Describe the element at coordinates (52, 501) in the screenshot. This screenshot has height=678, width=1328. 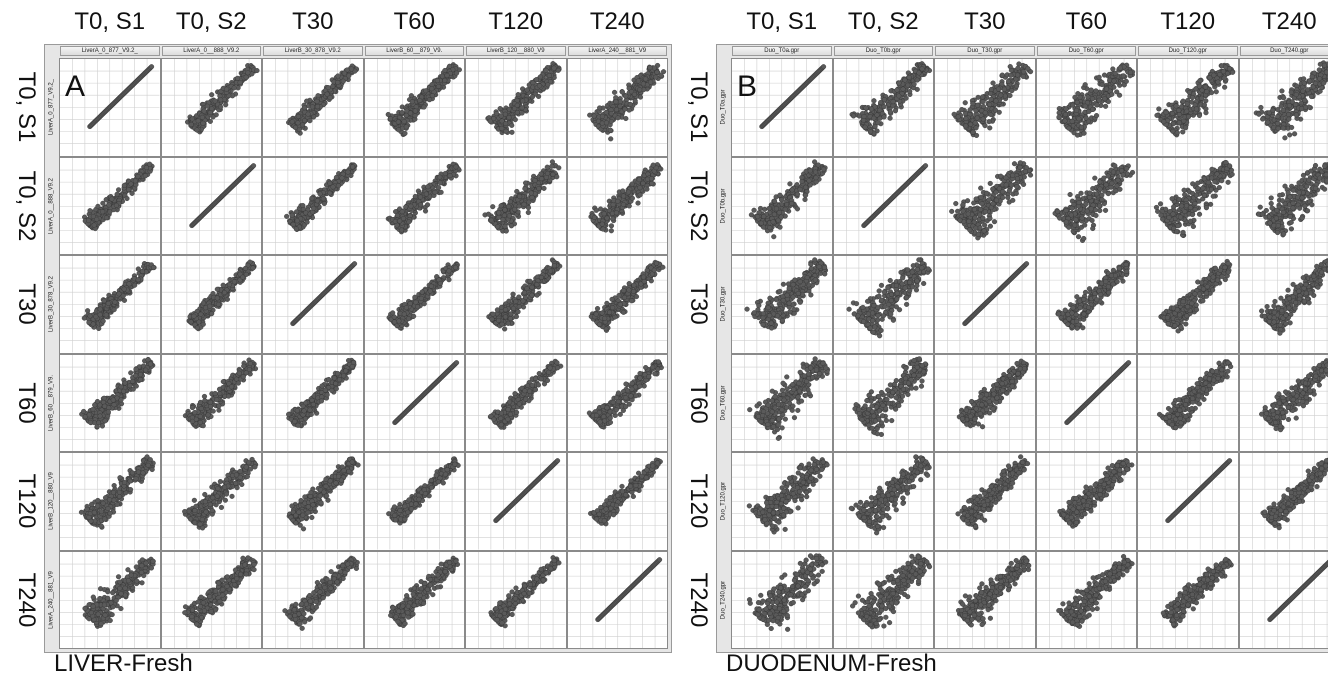
I see `row-file-label: LiverB_120__880_V9` at that location.